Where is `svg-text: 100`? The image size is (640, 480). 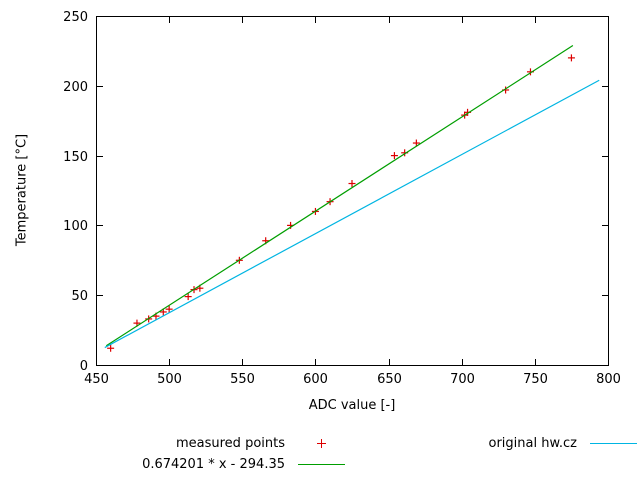
svg-text: 100 is located at coordinates (75, 226).